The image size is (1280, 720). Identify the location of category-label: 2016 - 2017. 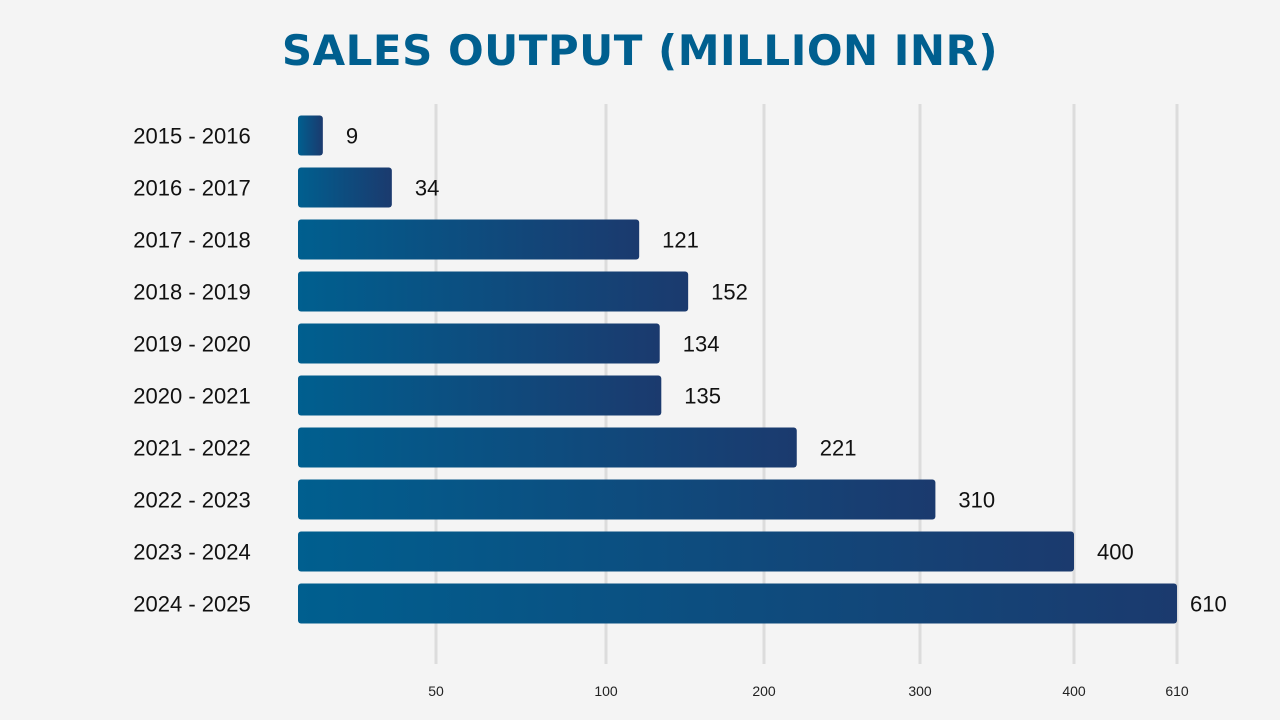
(191, 188).